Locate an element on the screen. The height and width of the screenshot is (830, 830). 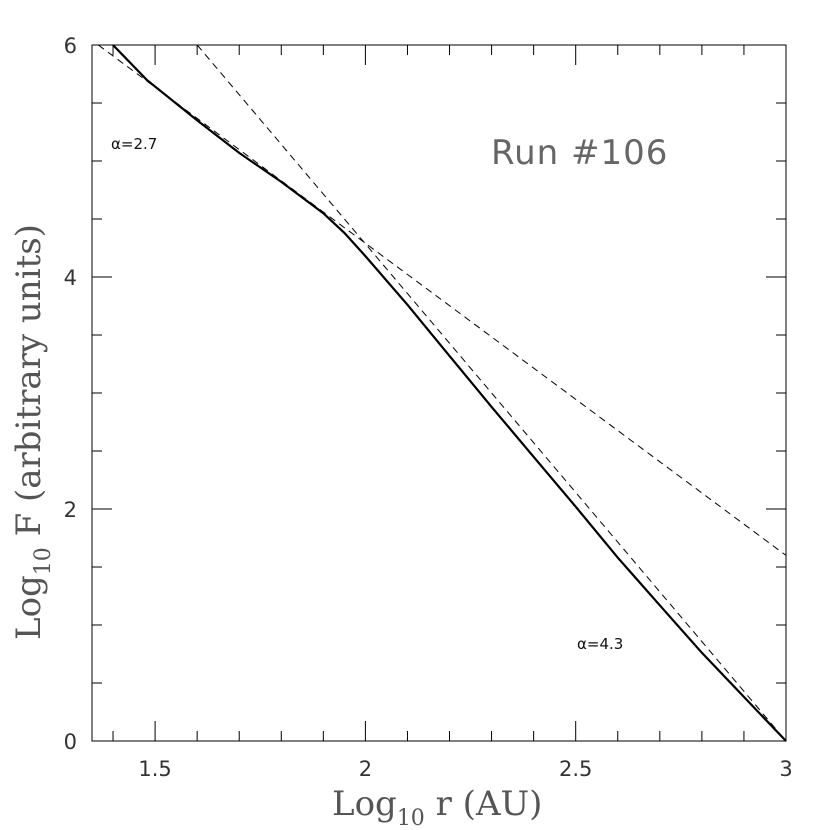
x-tick-label: 1.5 is located at coordinates (154, 769).